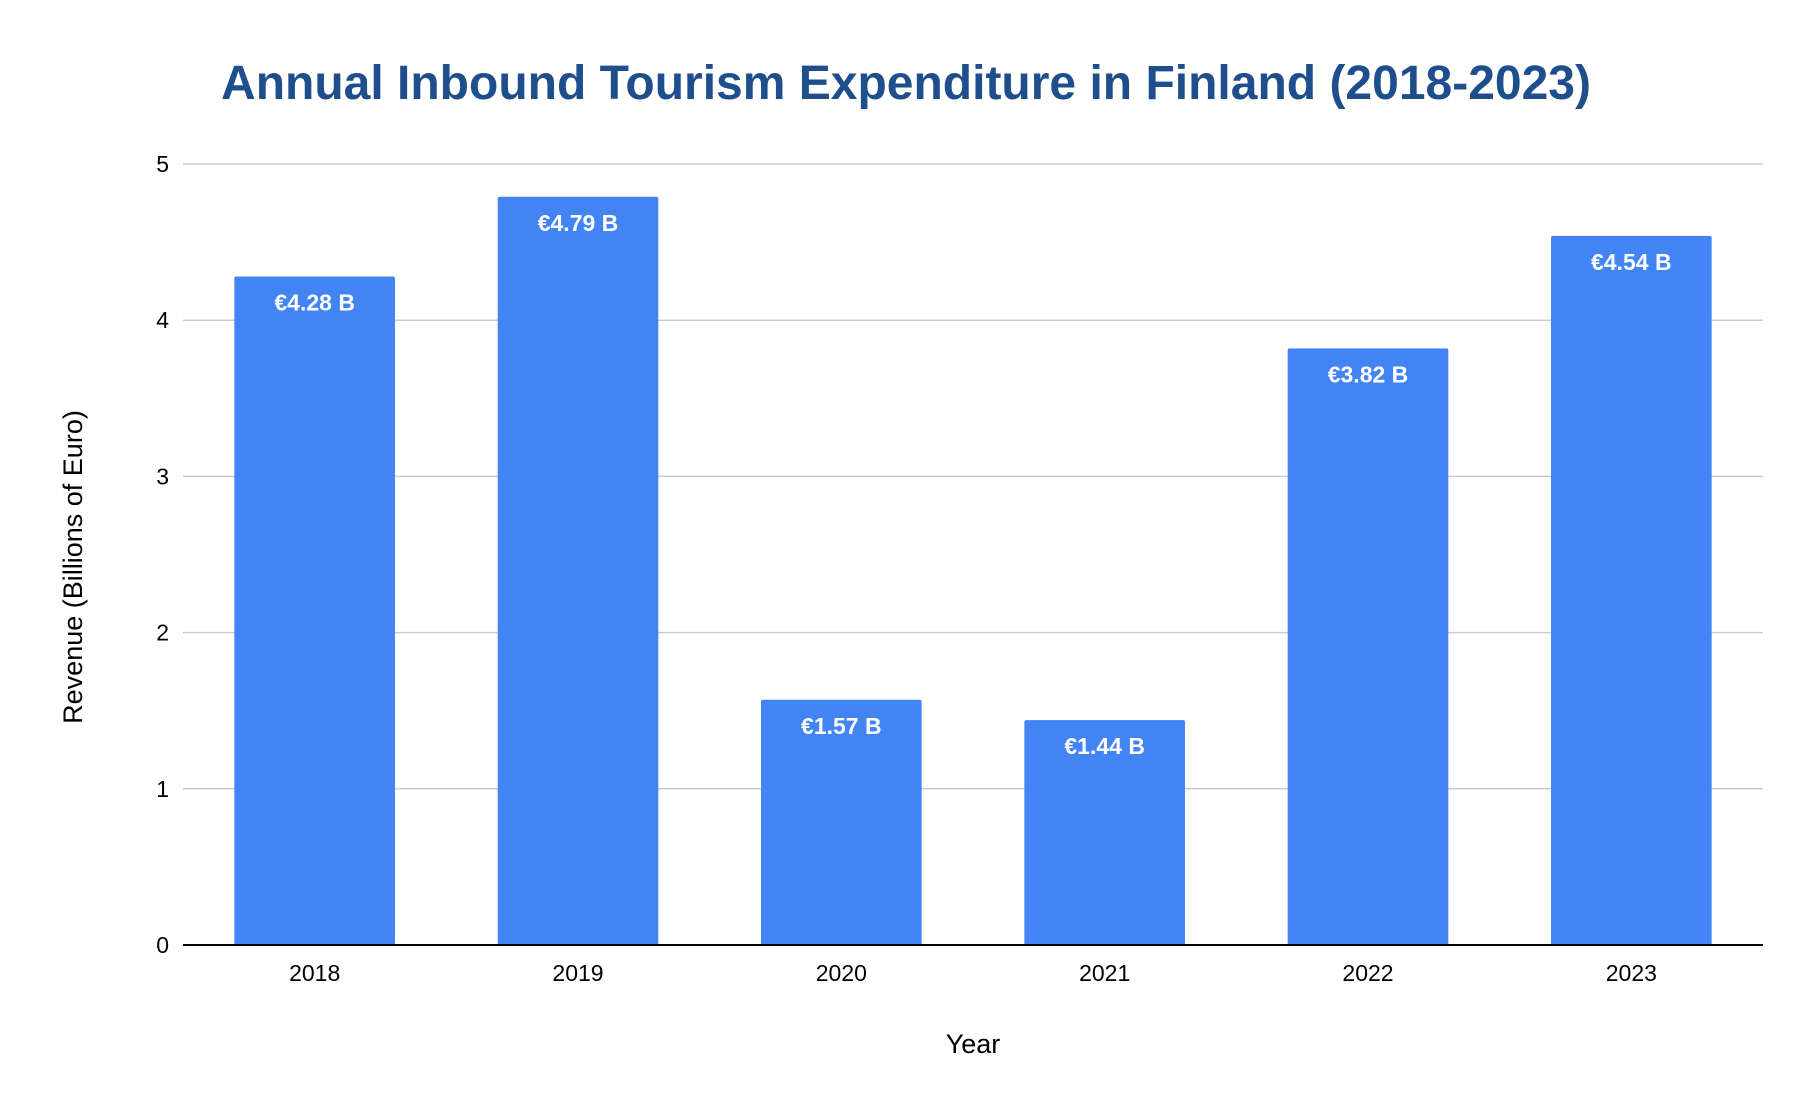 The height and width of the screenshot is (1113, 1806). Describe the element at coordinates (314, 302) in the screenshot. I see `data-label-2018: €4.28 B` at that location.